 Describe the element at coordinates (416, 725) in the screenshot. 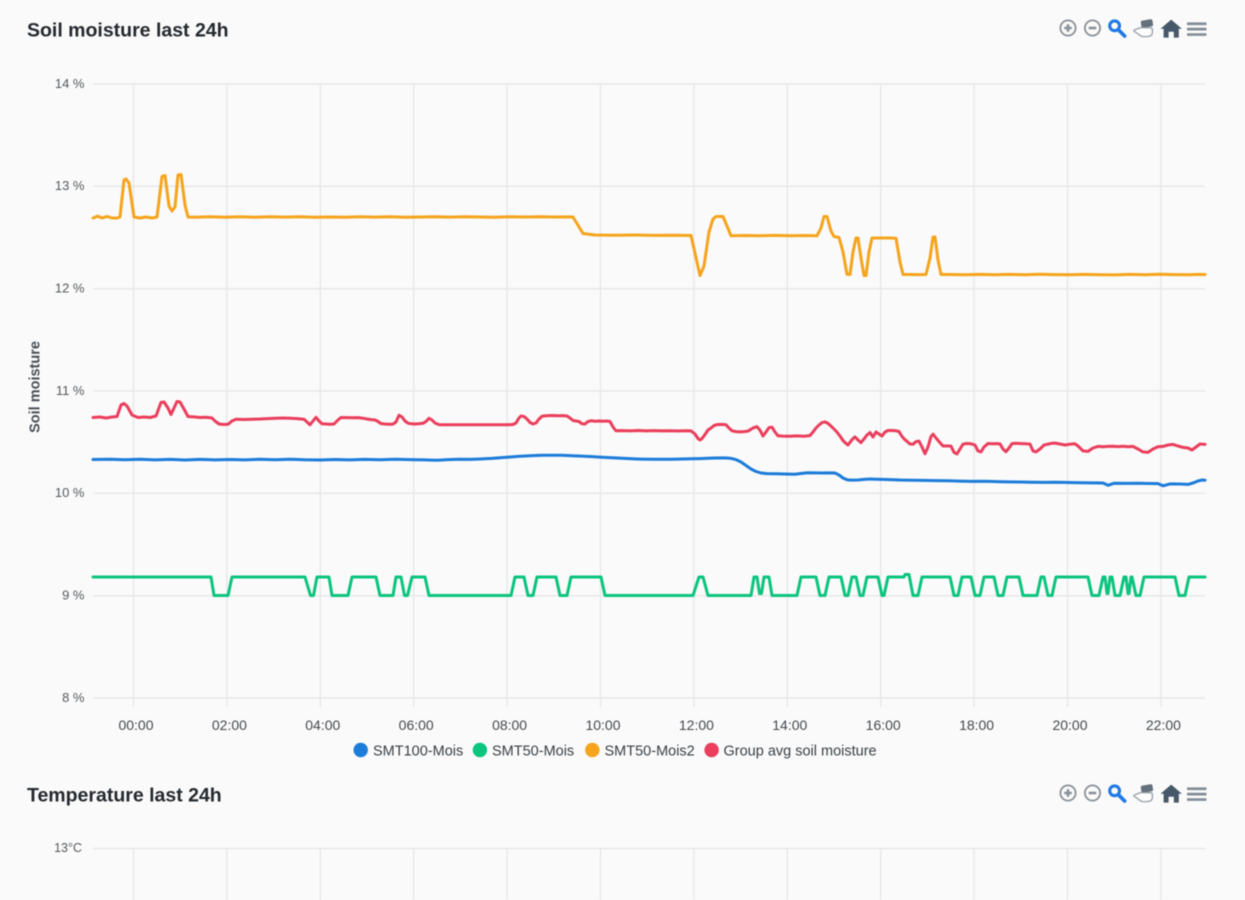

I see `svg-text: 06:00` at that location.